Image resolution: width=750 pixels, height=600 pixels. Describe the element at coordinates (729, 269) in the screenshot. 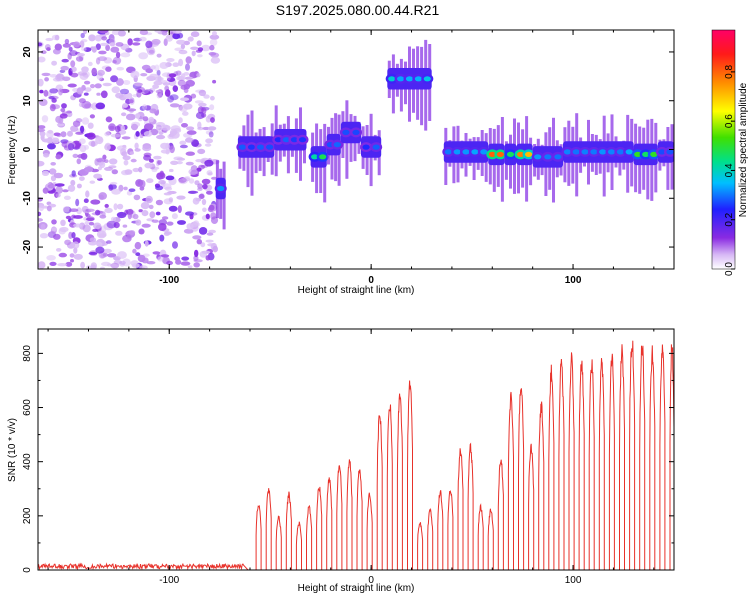

I see `colorbar-tick-label: 0.0` at that location.